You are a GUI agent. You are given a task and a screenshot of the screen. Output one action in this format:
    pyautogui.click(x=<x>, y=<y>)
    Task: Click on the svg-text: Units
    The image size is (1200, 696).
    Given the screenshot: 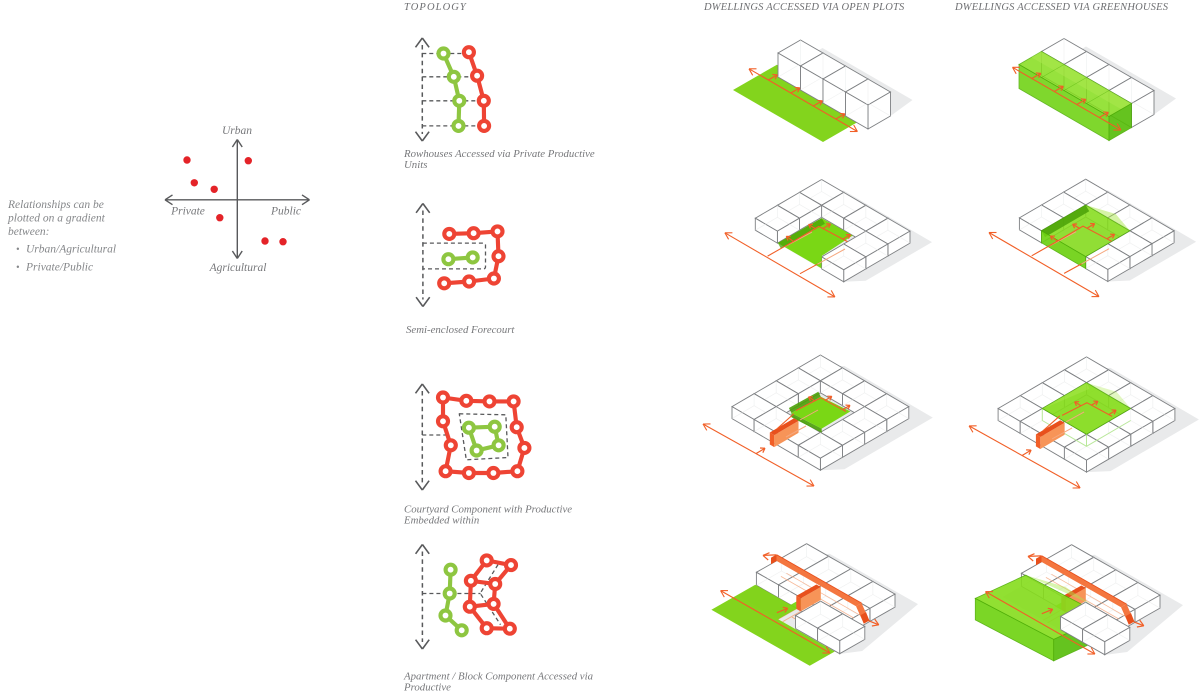 What is the action you would take?
    pyautogui.click(x=415, y=165)
    